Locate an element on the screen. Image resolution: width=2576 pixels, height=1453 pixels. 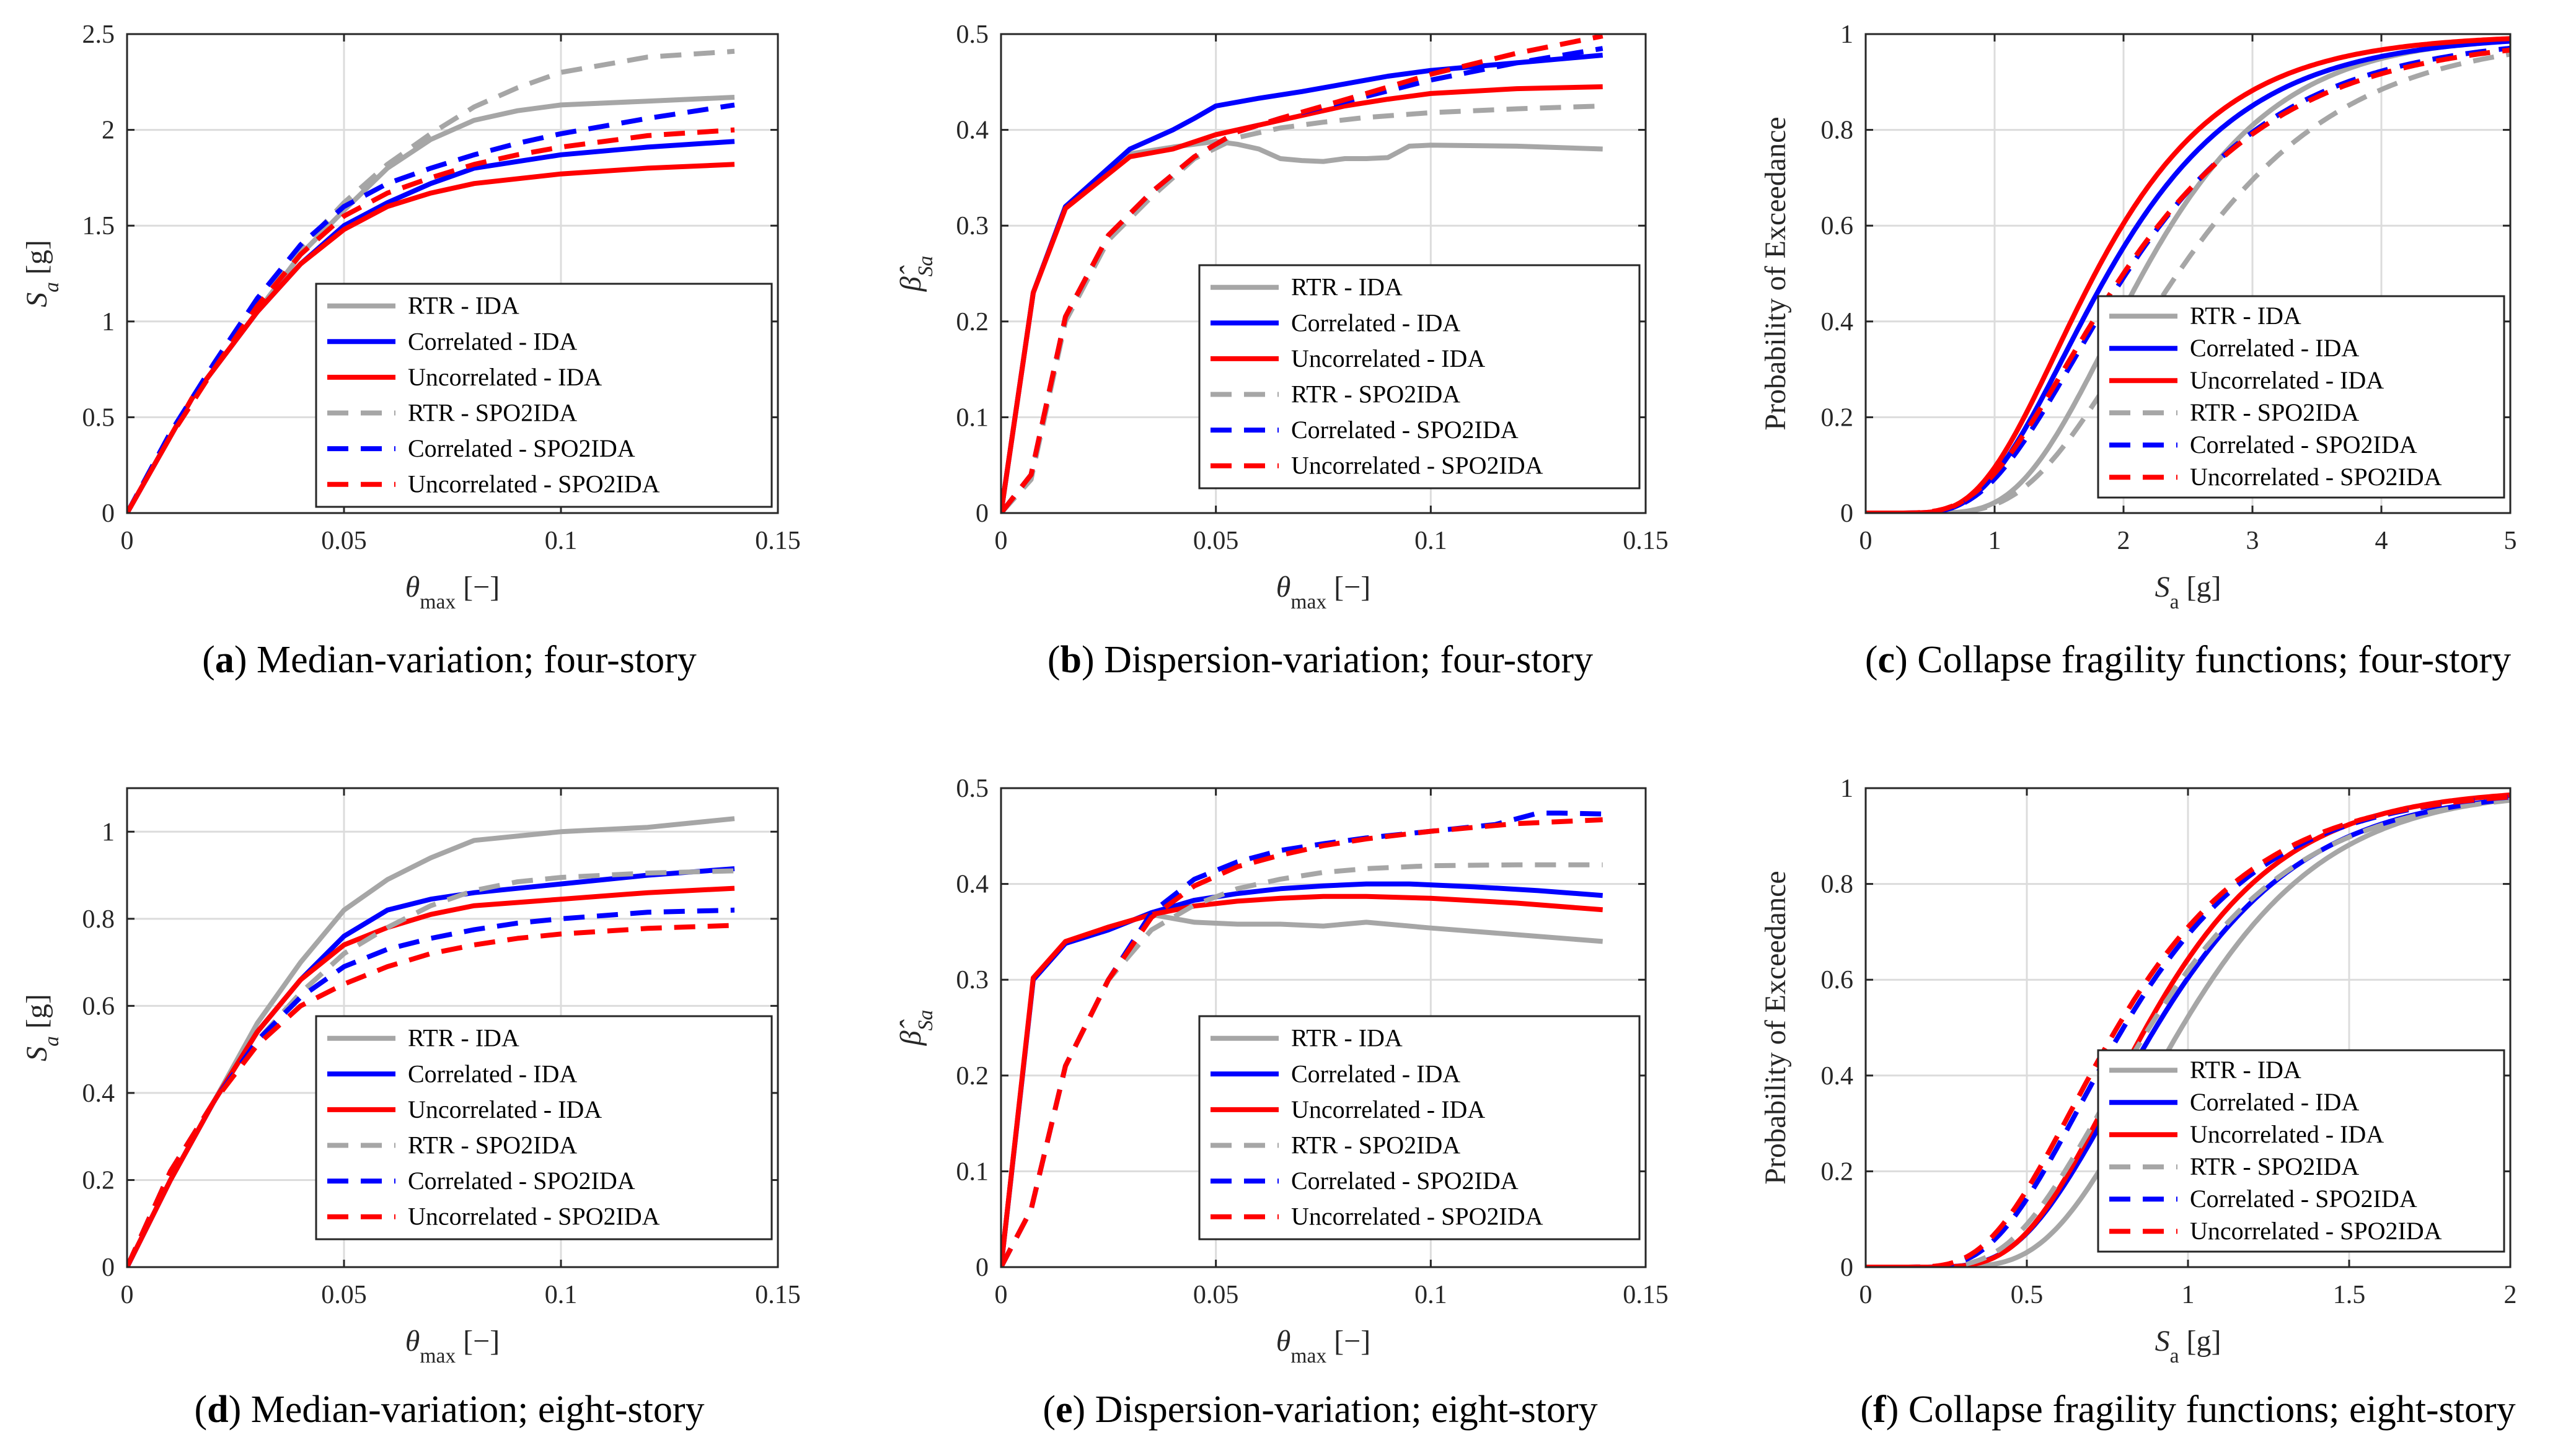
x-tick-label: 5 is located at coordinates (2510, 541).